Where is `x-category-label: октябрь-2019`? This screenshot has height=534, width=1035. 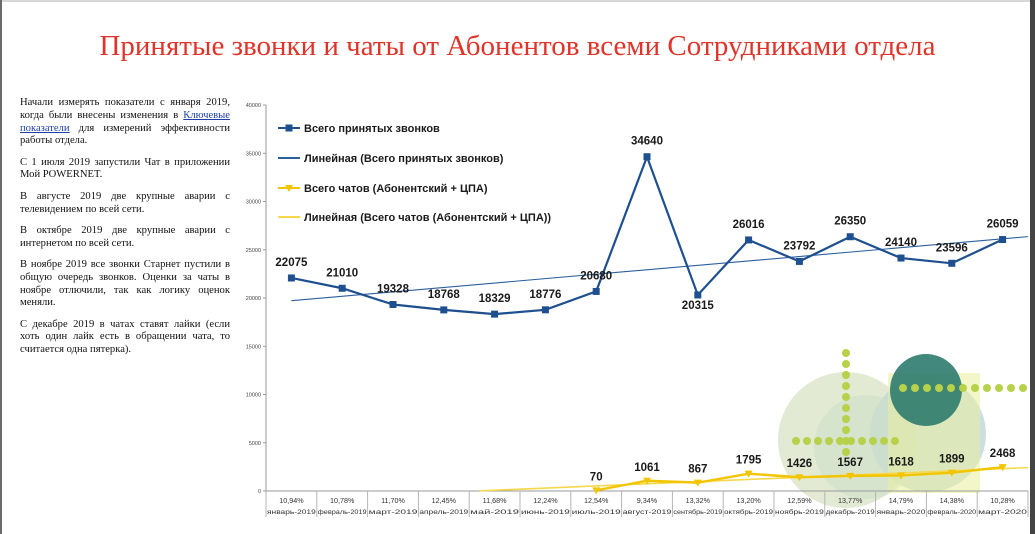
x-category-label: октябрь-2019 is located at coordinates (748, 512).